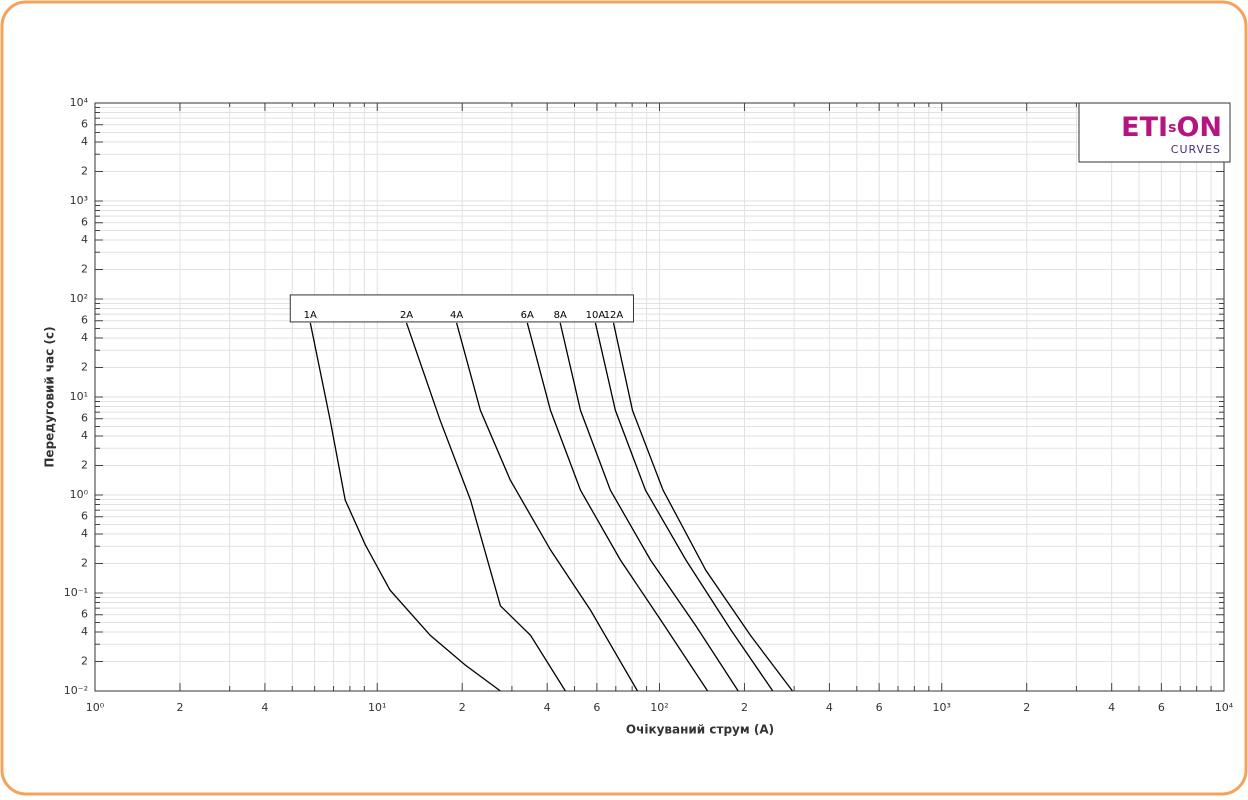  I want to click on y-tick-label: 10¹, so click(79, 396).